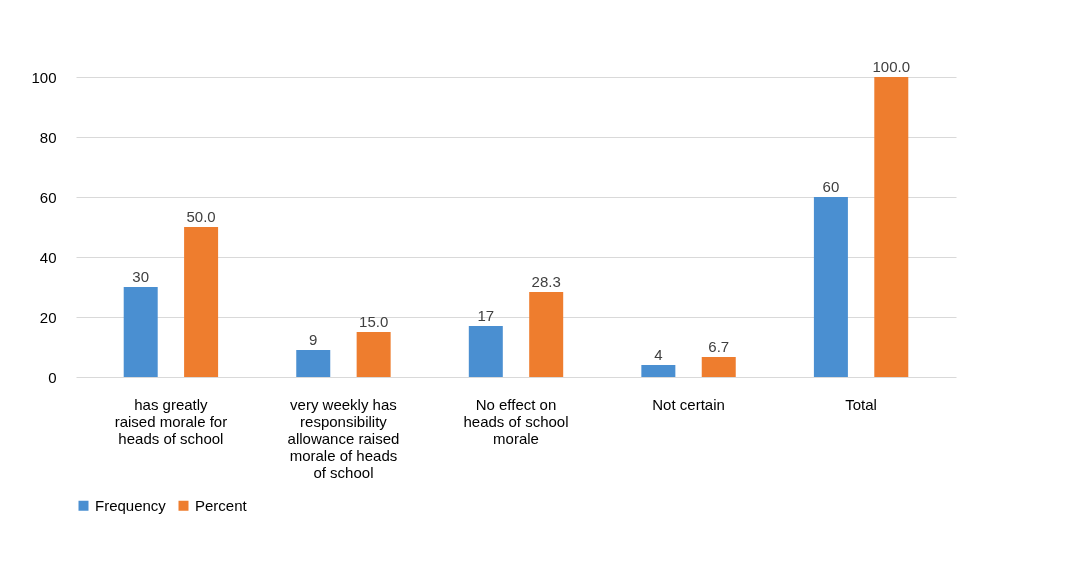 The image size is (1078, 583). What do you see at coordinates (831, 186) in the screenshot?
I see `data-label: 60` at bounding box center [831, 186].